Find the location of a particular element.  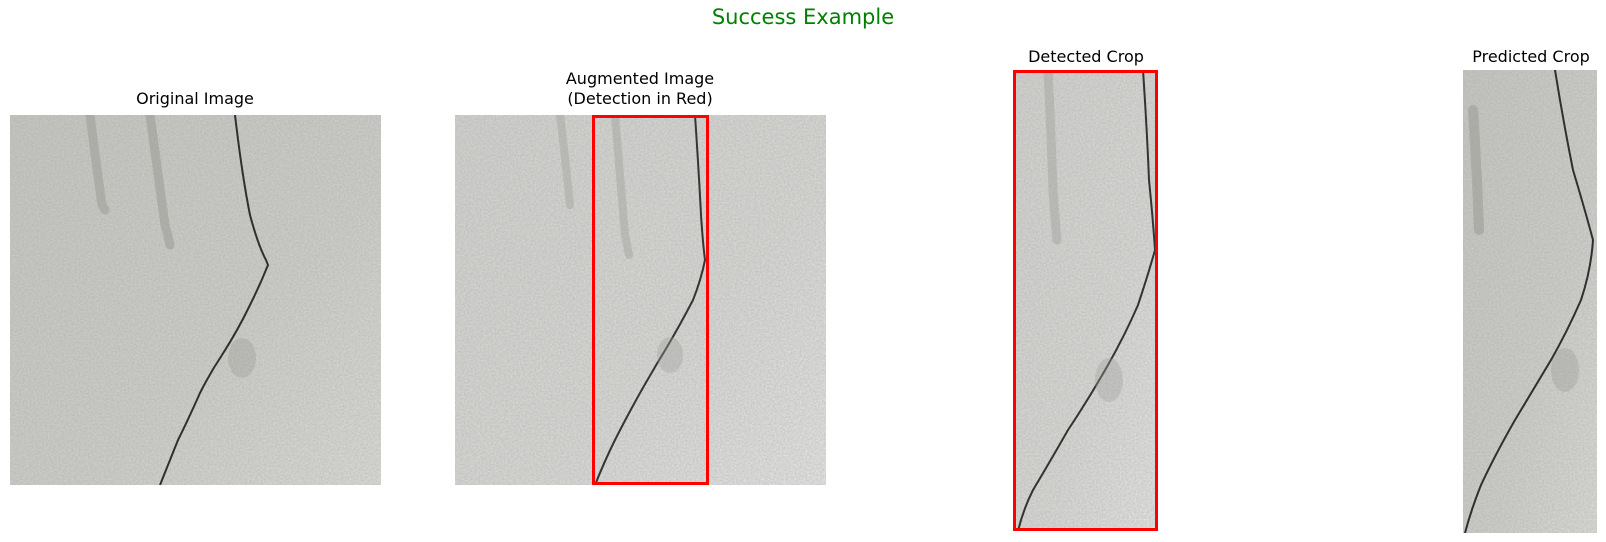

panel-title-original: Original Image is located at coordinates (195, 98).